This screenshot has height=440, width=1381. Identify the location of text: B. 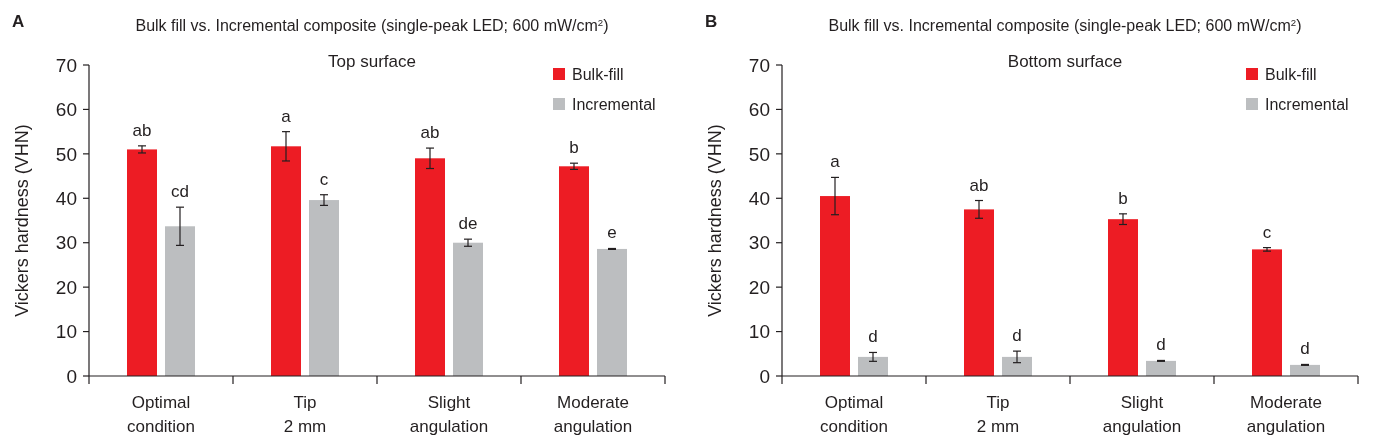
(711, 21).